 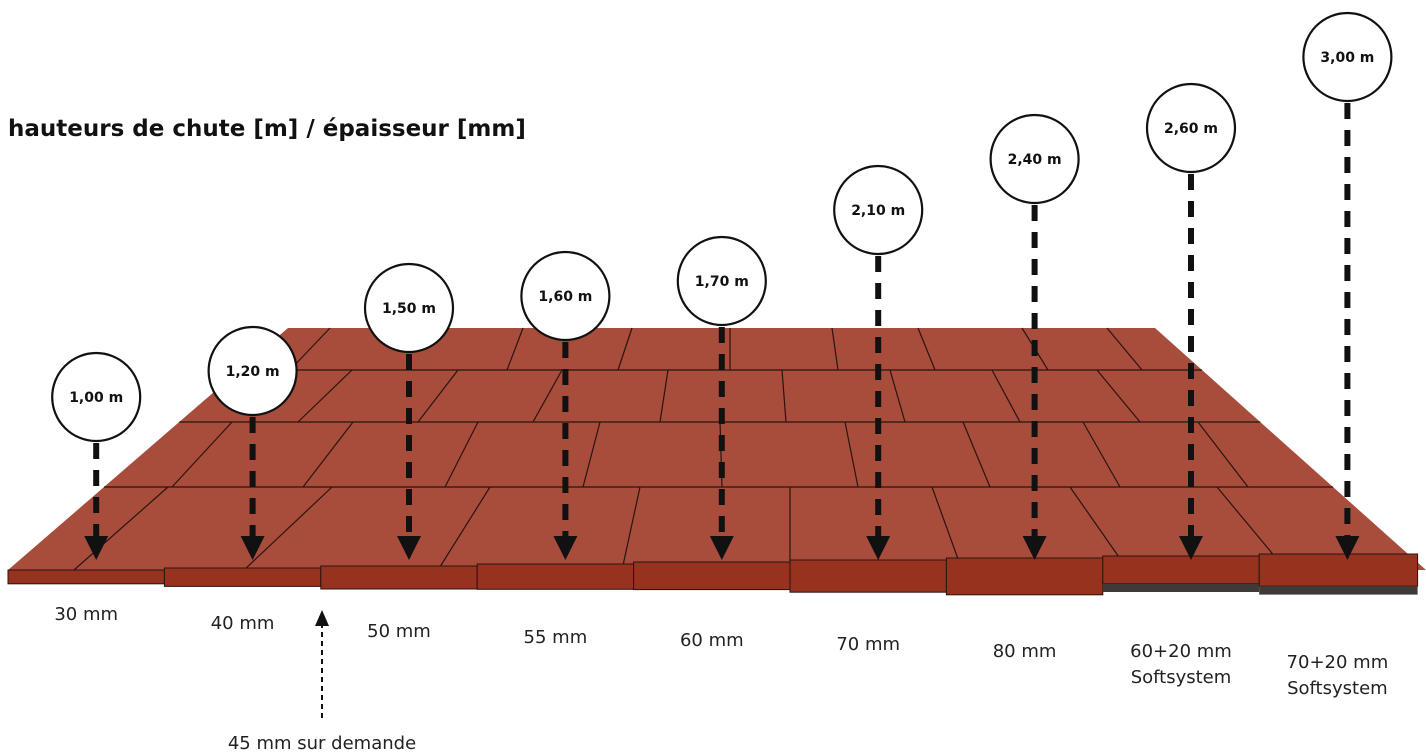 I want to click on slab-fronts, so click(x=713, y=574).